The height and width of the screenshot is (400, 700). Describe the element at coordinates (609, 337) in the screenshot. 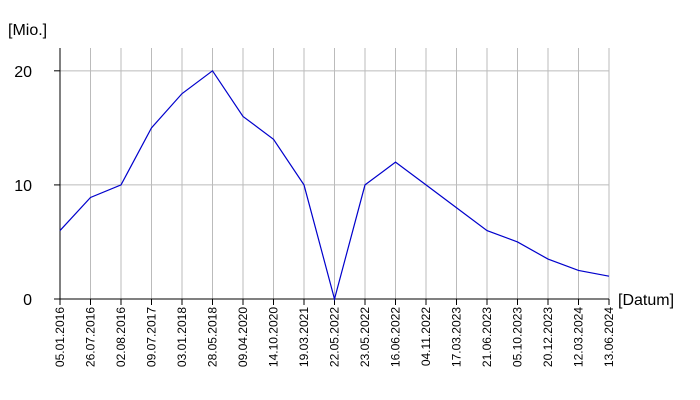

I see `x-tick-label: 13.06.2024` at that location.